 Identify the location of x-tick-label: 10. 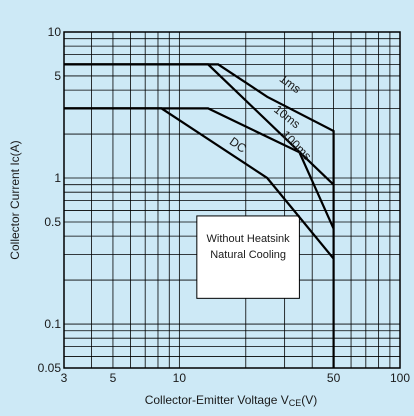
(180, 378).